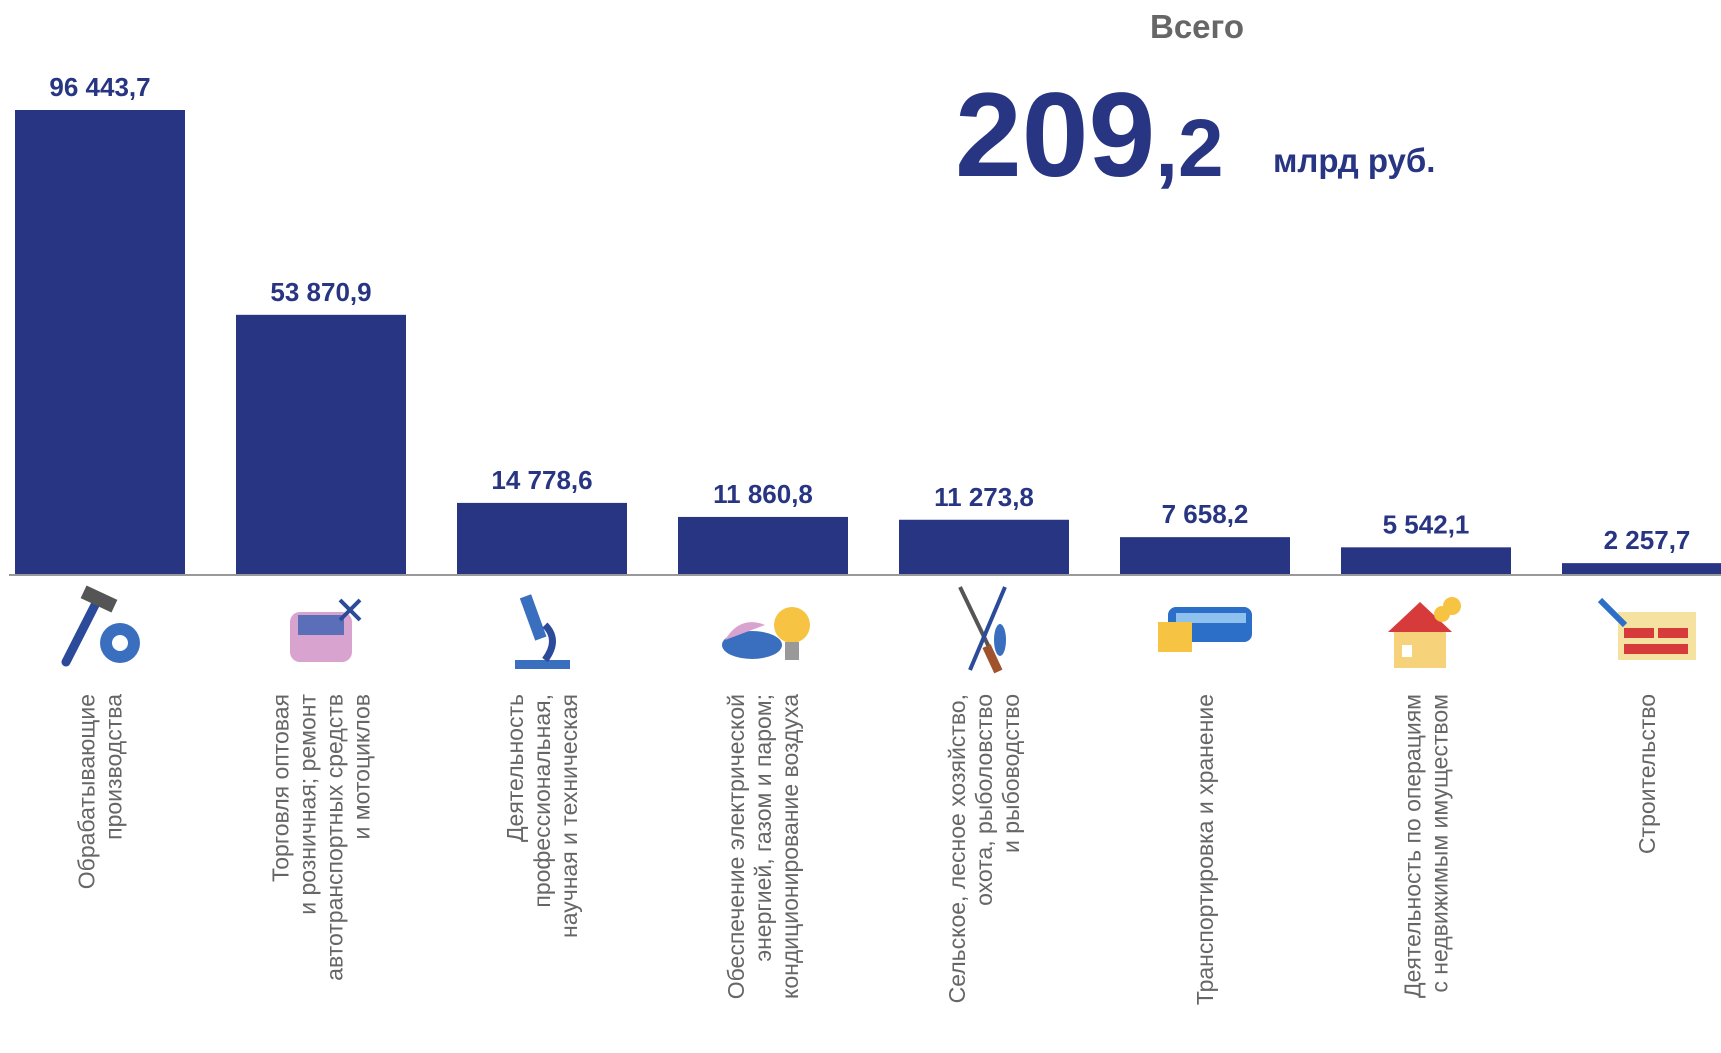  Describe the element at coordinates (1189, 148) in the screenshot. I see `total-fraction: ,2` at that location.